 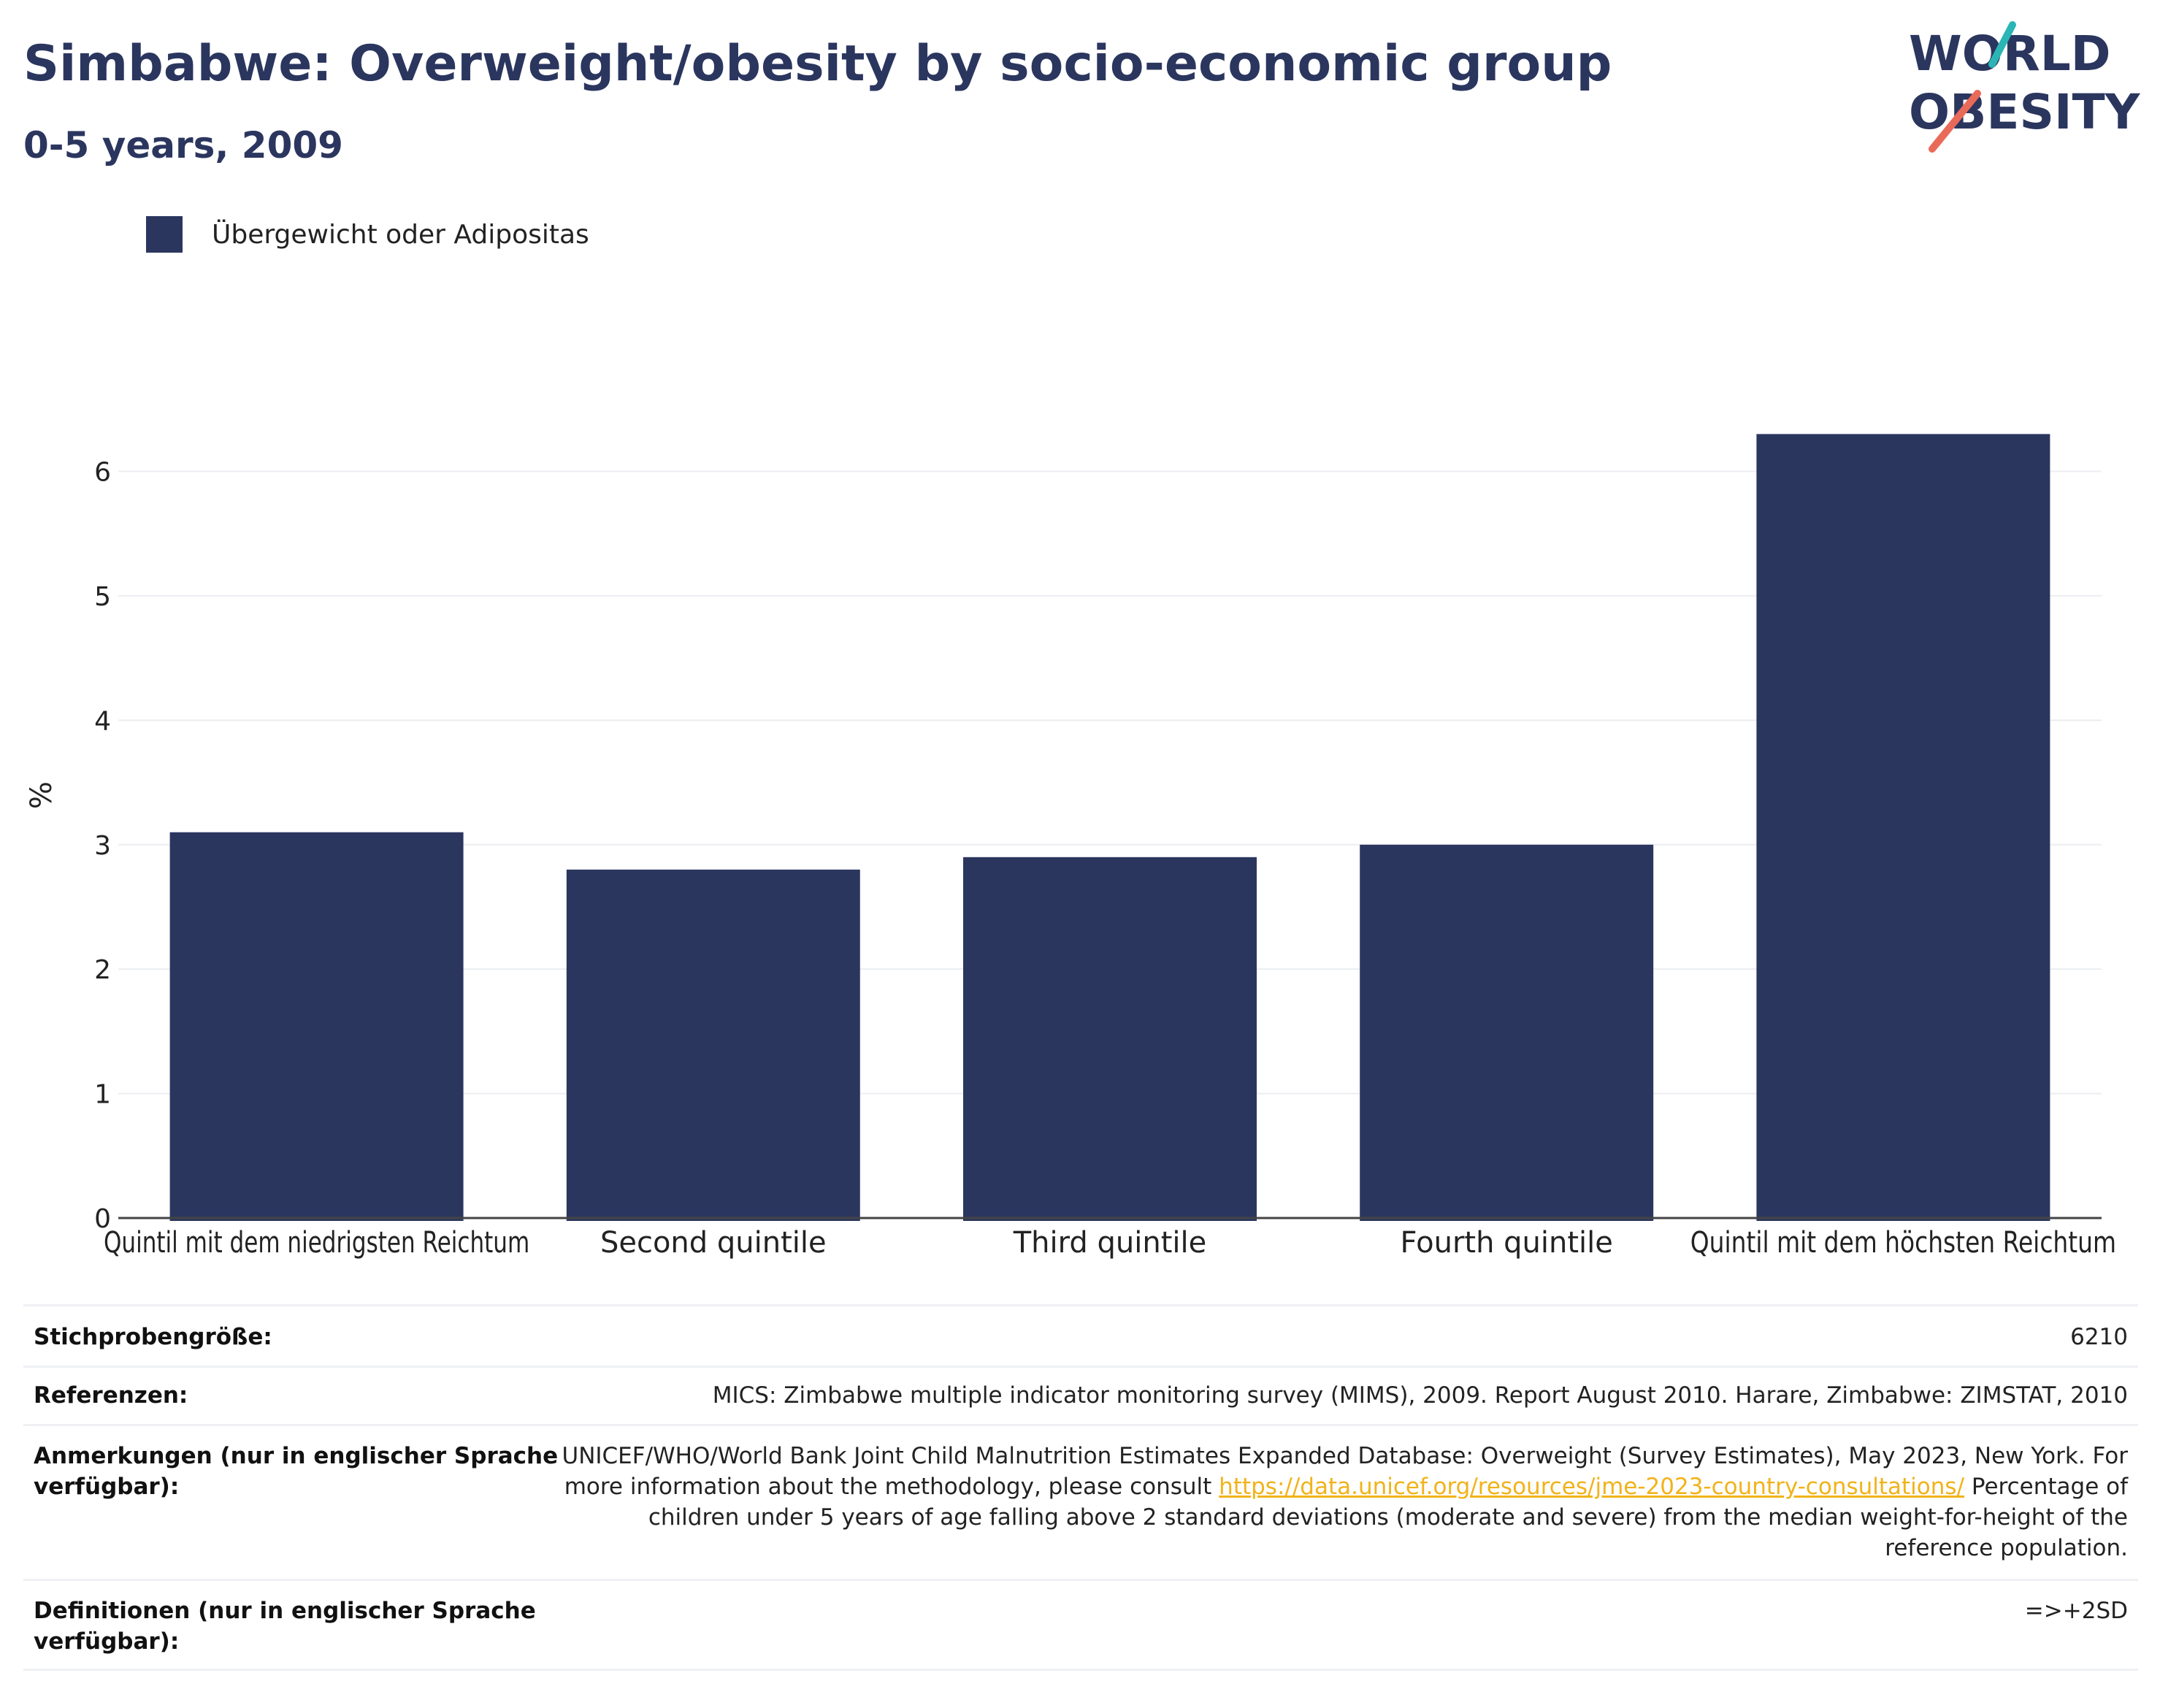 I want to click on sample-size-row: Stichprobengröße: 6210, so click(x=1080, y=1335).